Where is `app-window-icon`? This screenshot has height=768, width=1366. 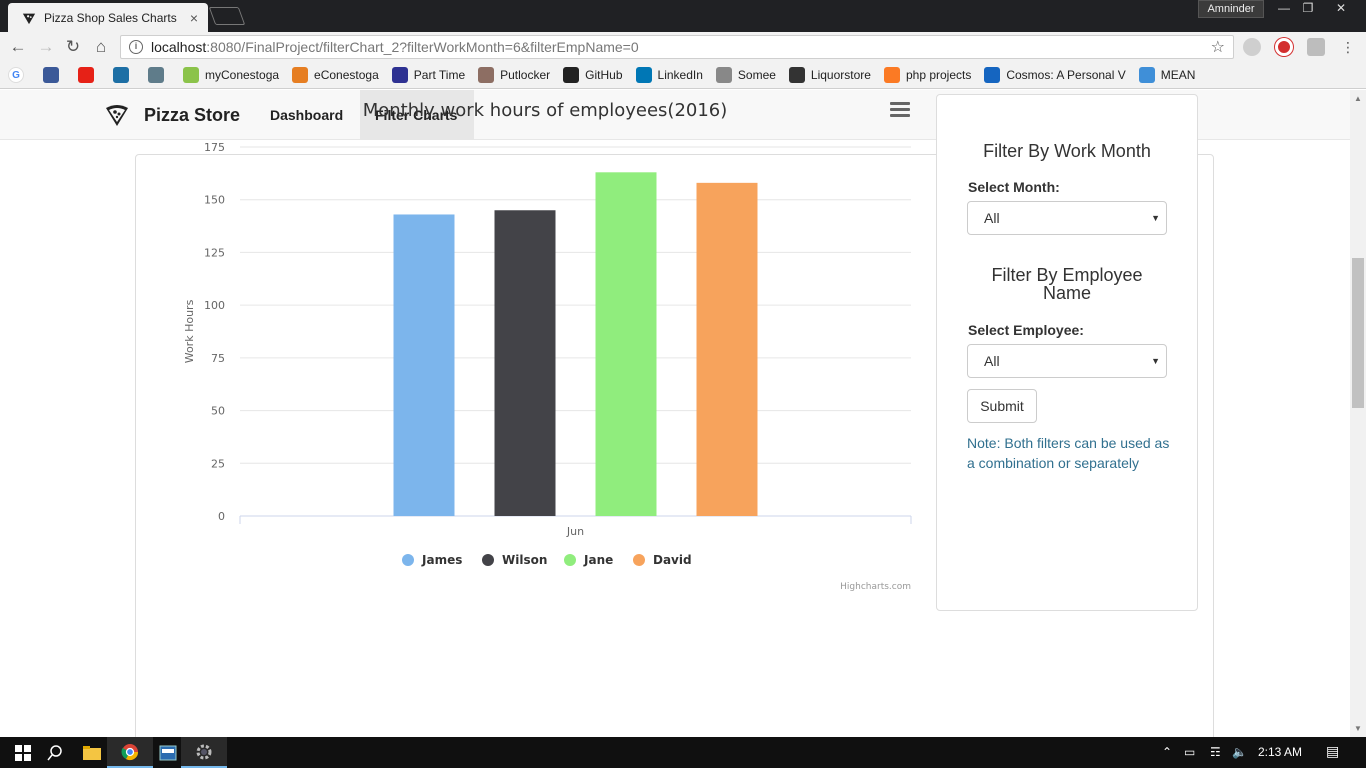 app-window-icon is located at coordinates (168, 752).